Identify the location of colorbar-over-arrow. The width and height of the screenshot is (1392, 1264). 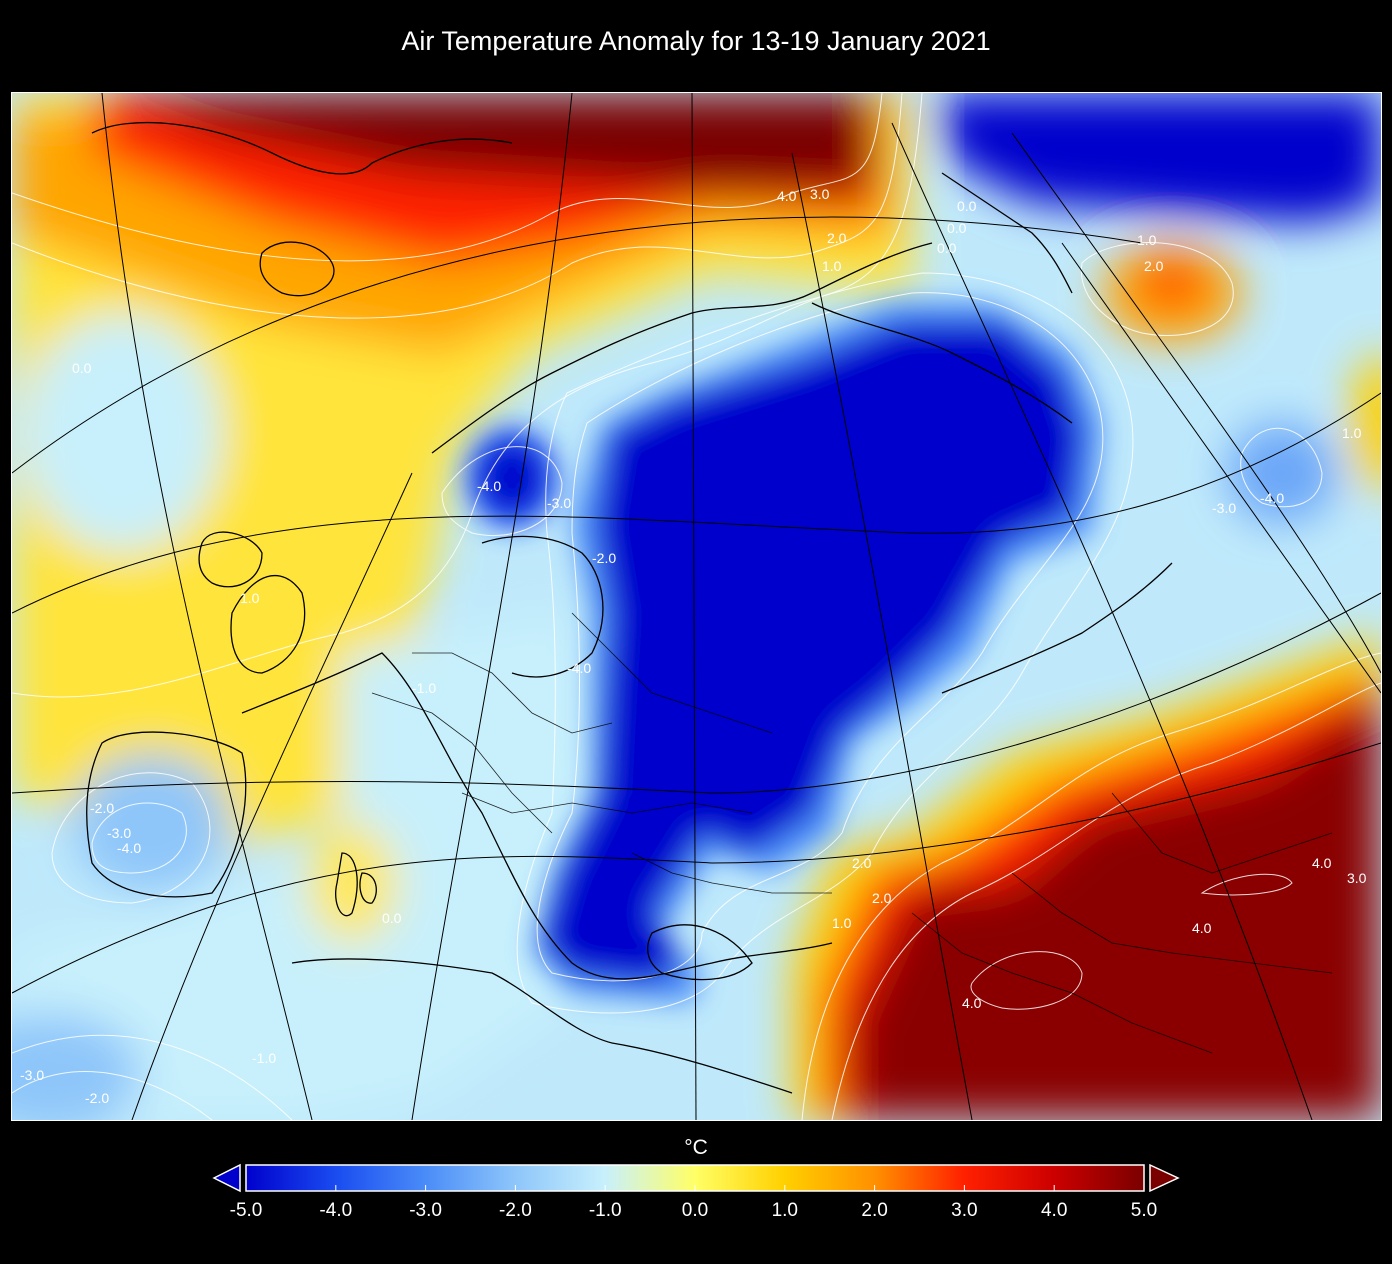
(1164, 1178).